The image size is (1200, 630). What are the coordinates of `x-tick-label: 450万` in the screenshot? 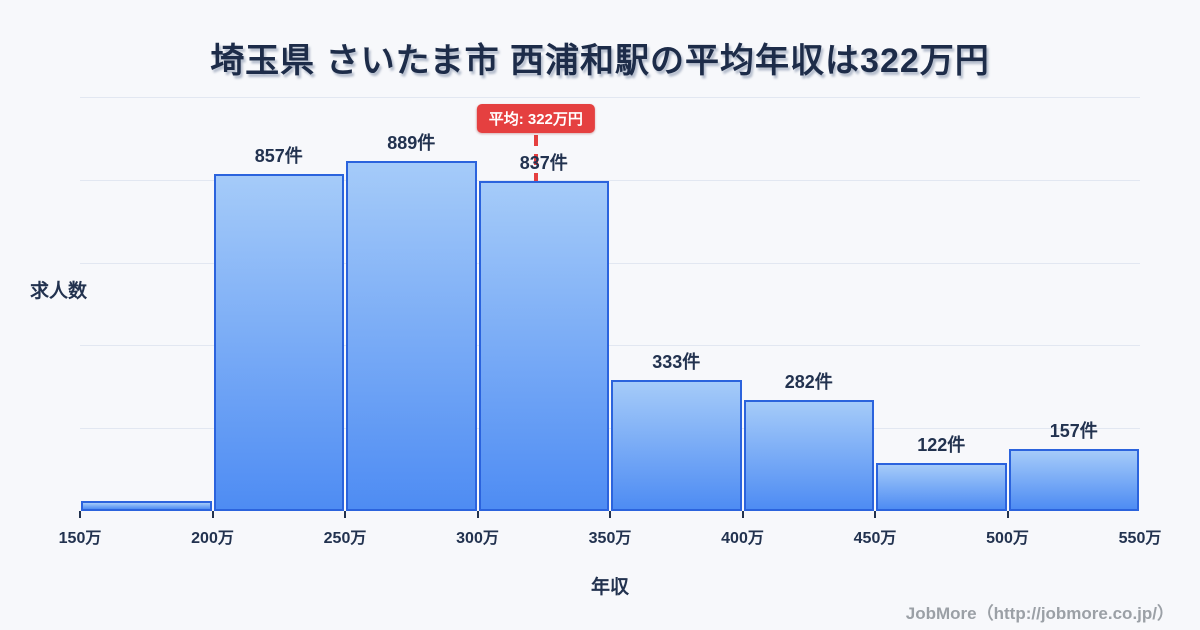 It's located at (875, 538).